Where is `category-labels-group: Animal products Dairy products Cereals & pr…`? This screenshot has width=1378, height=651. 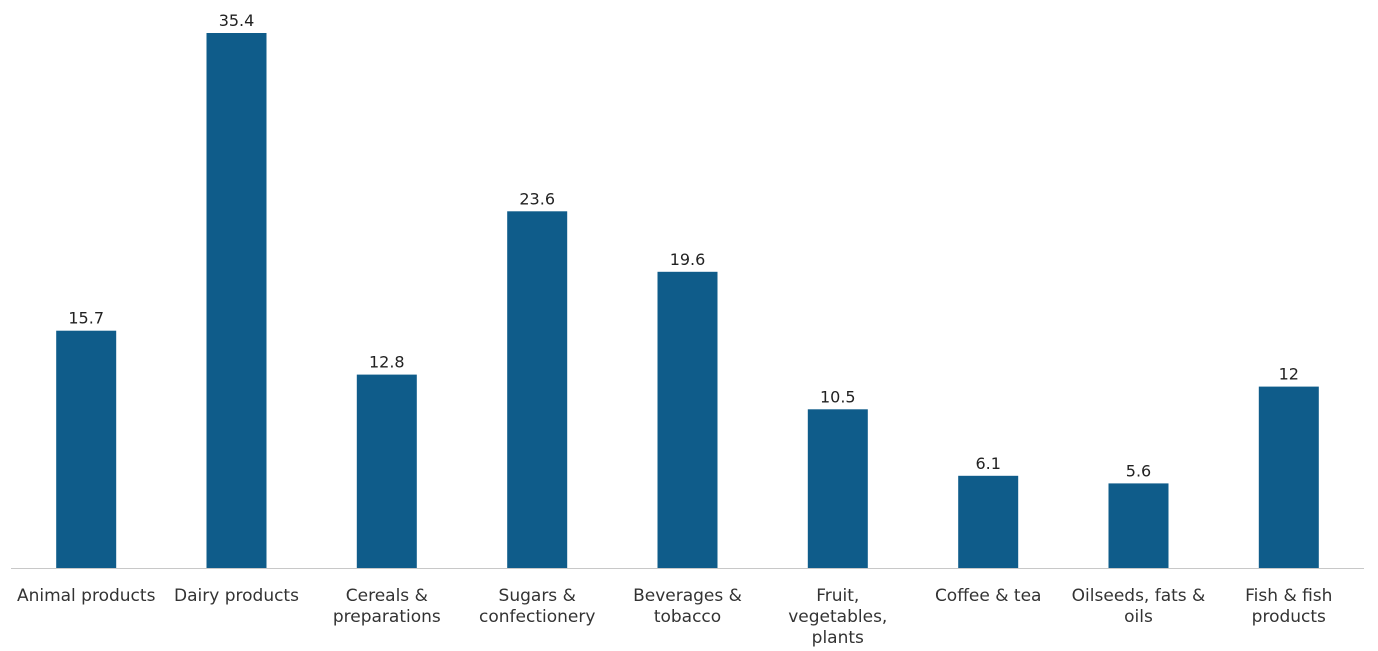 category-labels-group: Animal products Dairy products Cereals & pr… is located at coordinates (674, 617).